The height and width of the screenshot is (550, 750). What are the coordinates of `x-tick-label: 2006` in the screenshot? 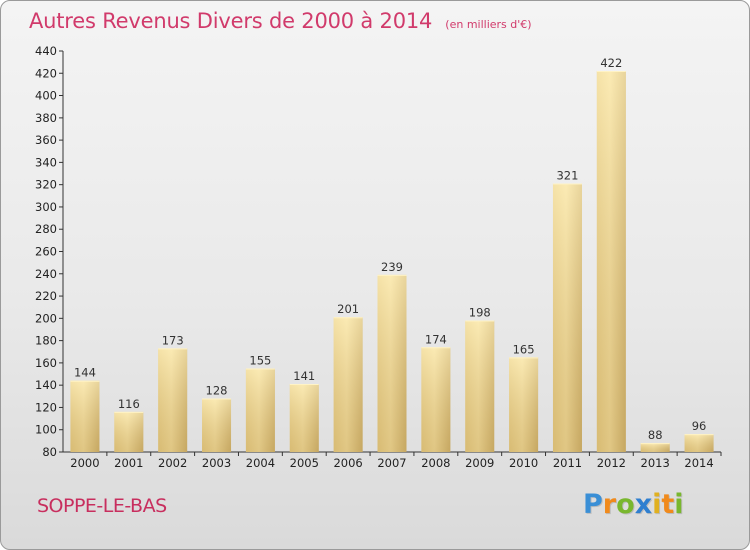 It's located at (347, 463).